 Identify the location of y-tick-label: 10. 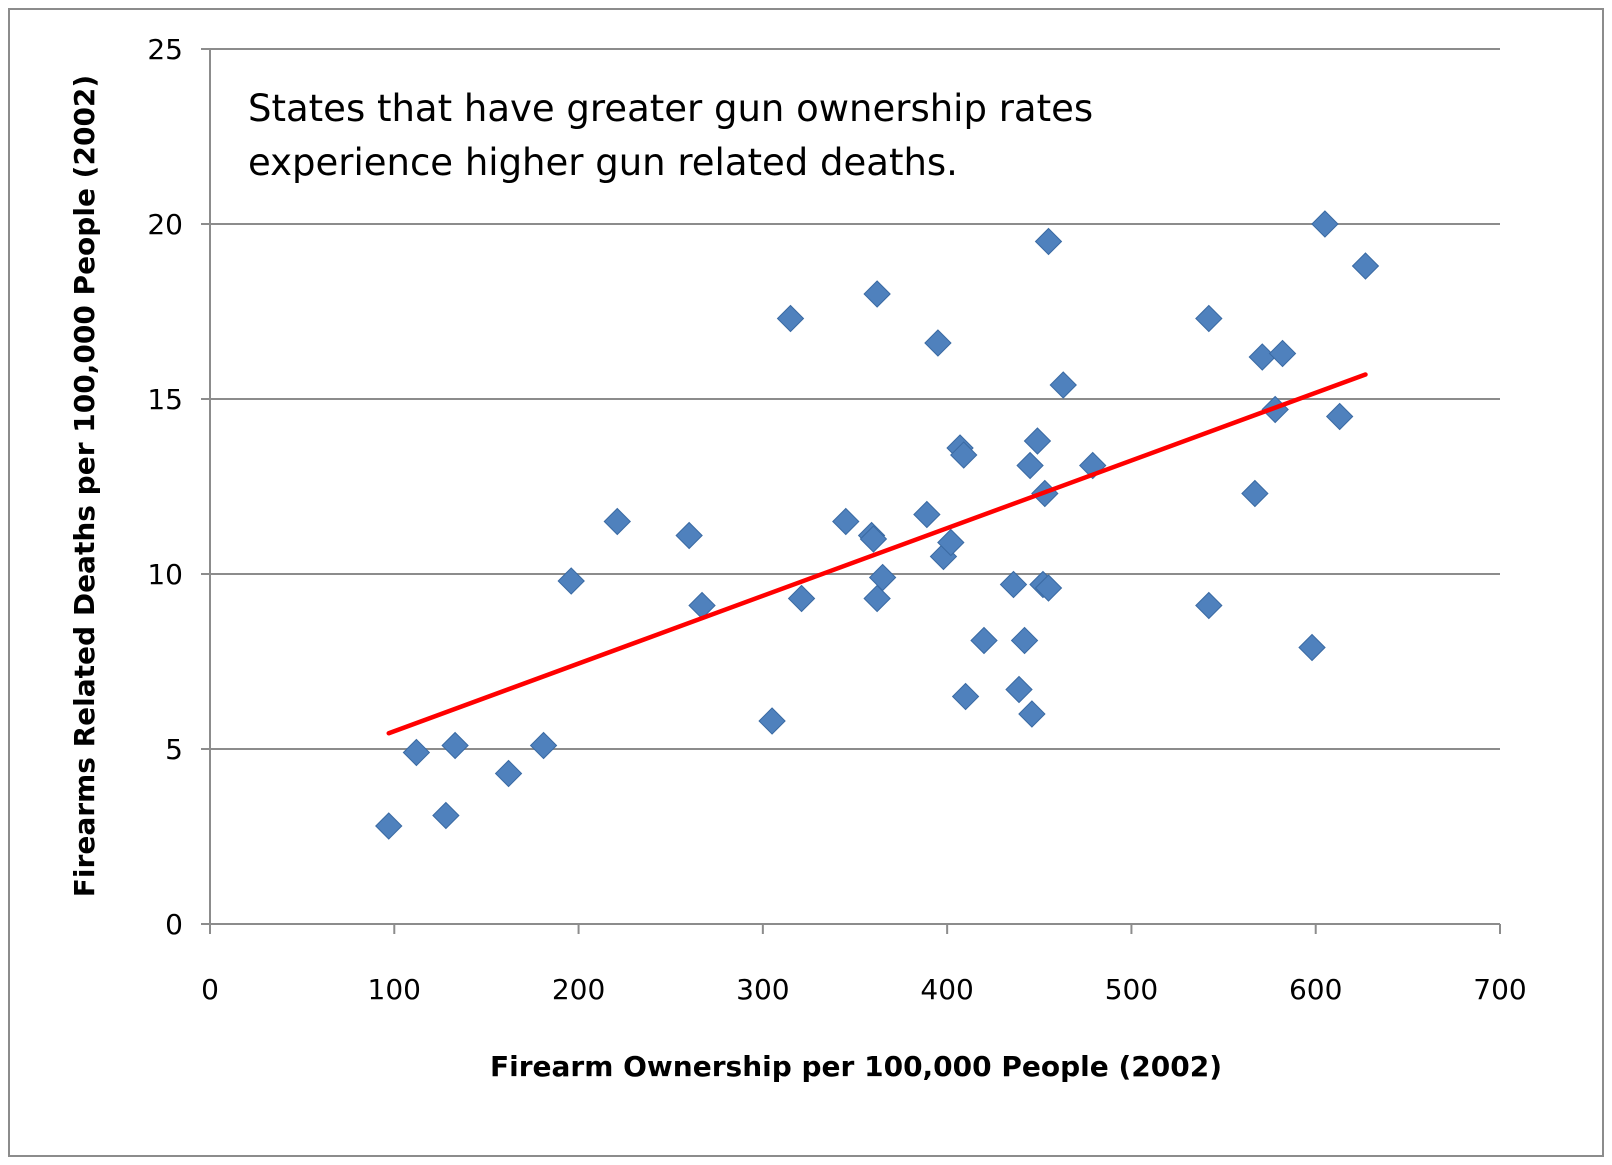
(165, 574).